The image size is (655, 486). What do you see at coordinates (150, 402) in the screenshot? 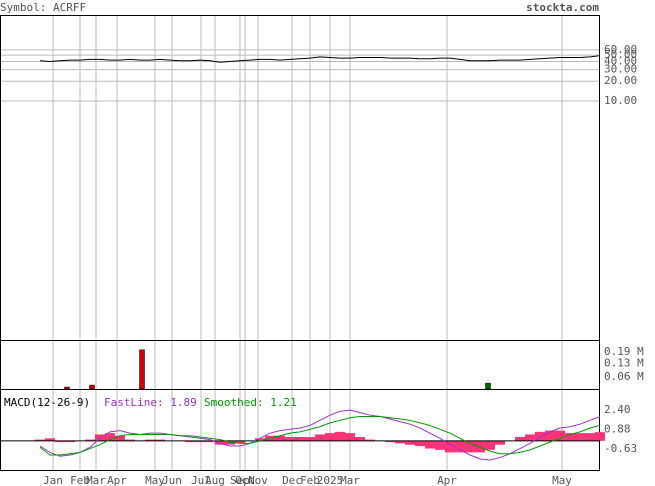
I see `macd-legend: FastLine: 1.89` at bounding box center [150, 402].